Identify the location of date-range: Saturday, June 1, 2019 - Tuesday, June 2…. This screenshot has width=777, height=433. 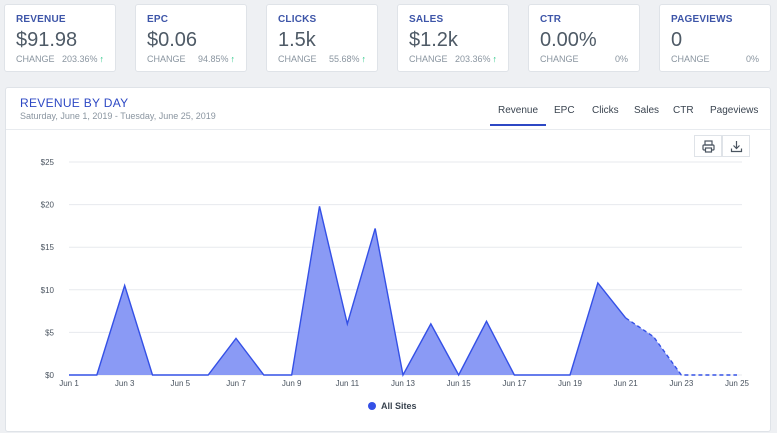
(118, 116).